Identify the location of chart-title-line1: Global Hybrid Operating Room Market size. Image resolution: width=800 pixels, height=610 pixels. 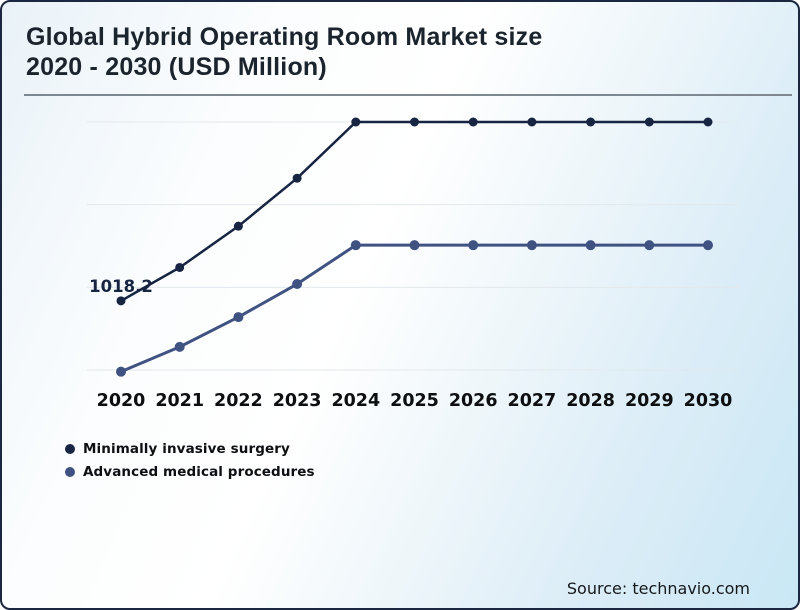
(284, 37).